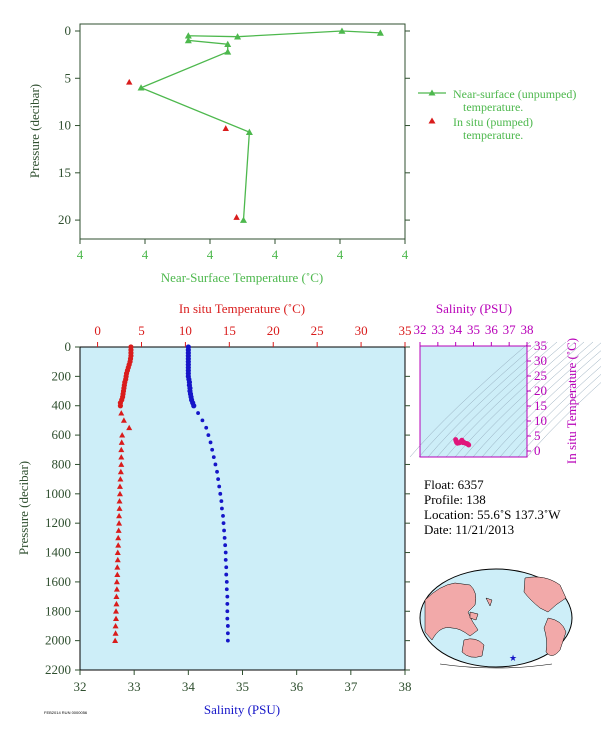 The height and width of the screenshot is (732, 601). Describe the element at coordinates (571, 401) in the screenshot. I see `ts-ylabel: In situ Temperature (˚C)` at that location.